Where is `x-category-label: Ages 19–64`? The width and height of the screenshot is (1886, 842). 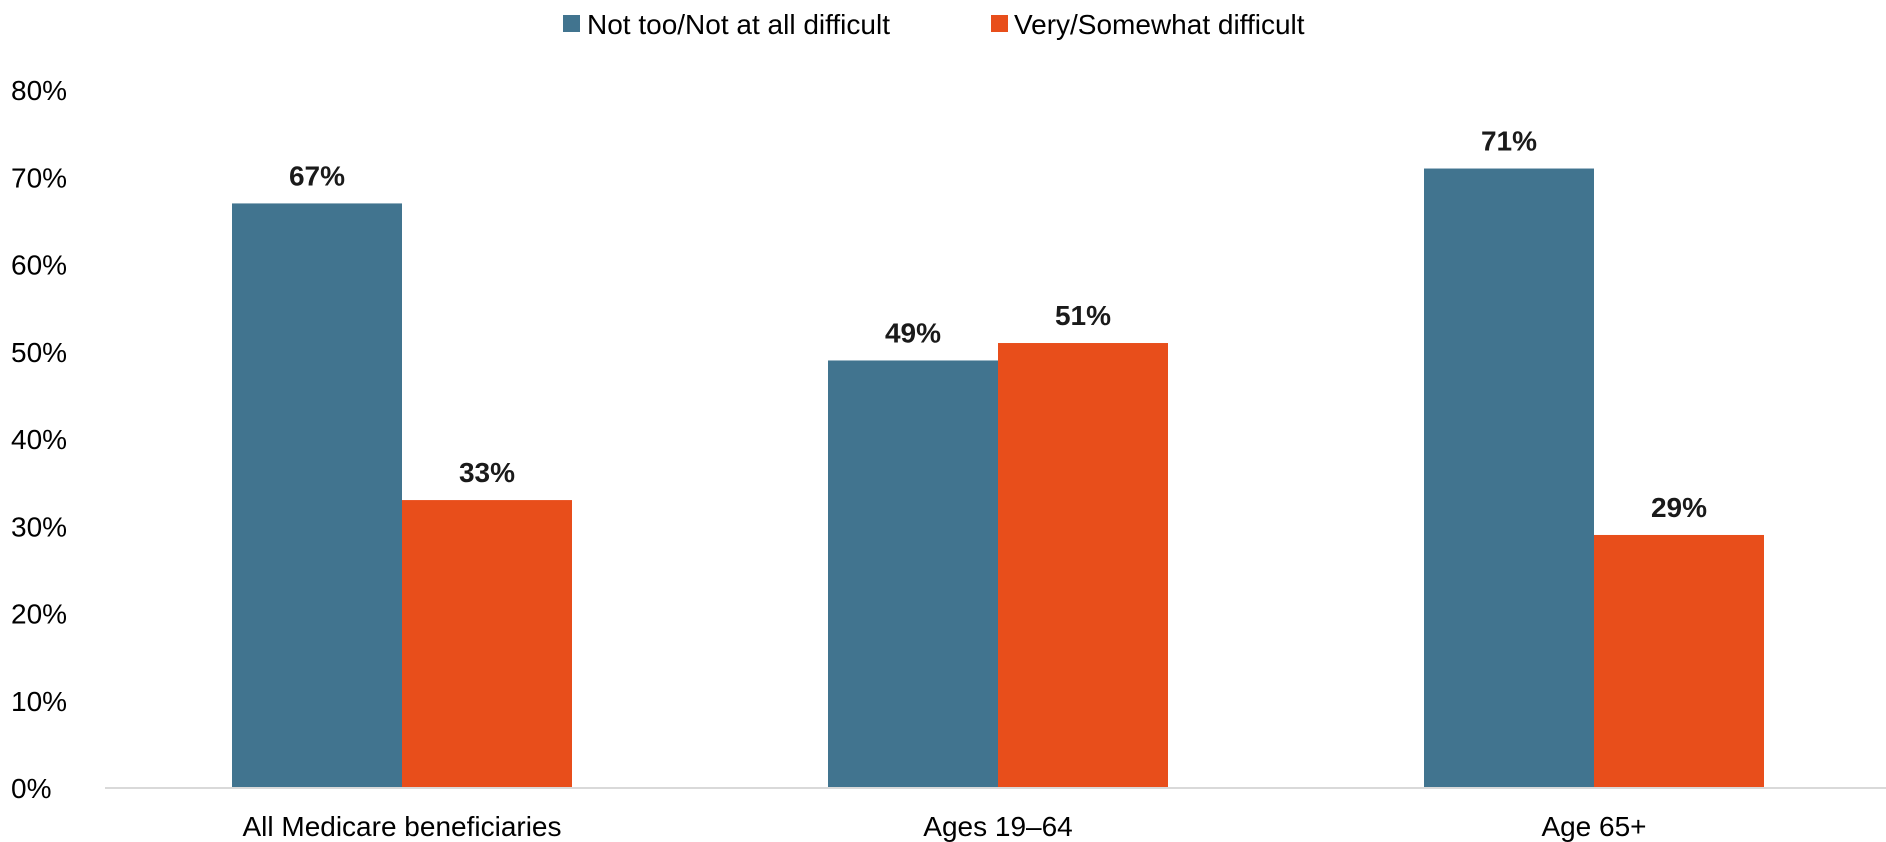 x-category-label: Ages 19–64 is located at coordinates (997, 826).